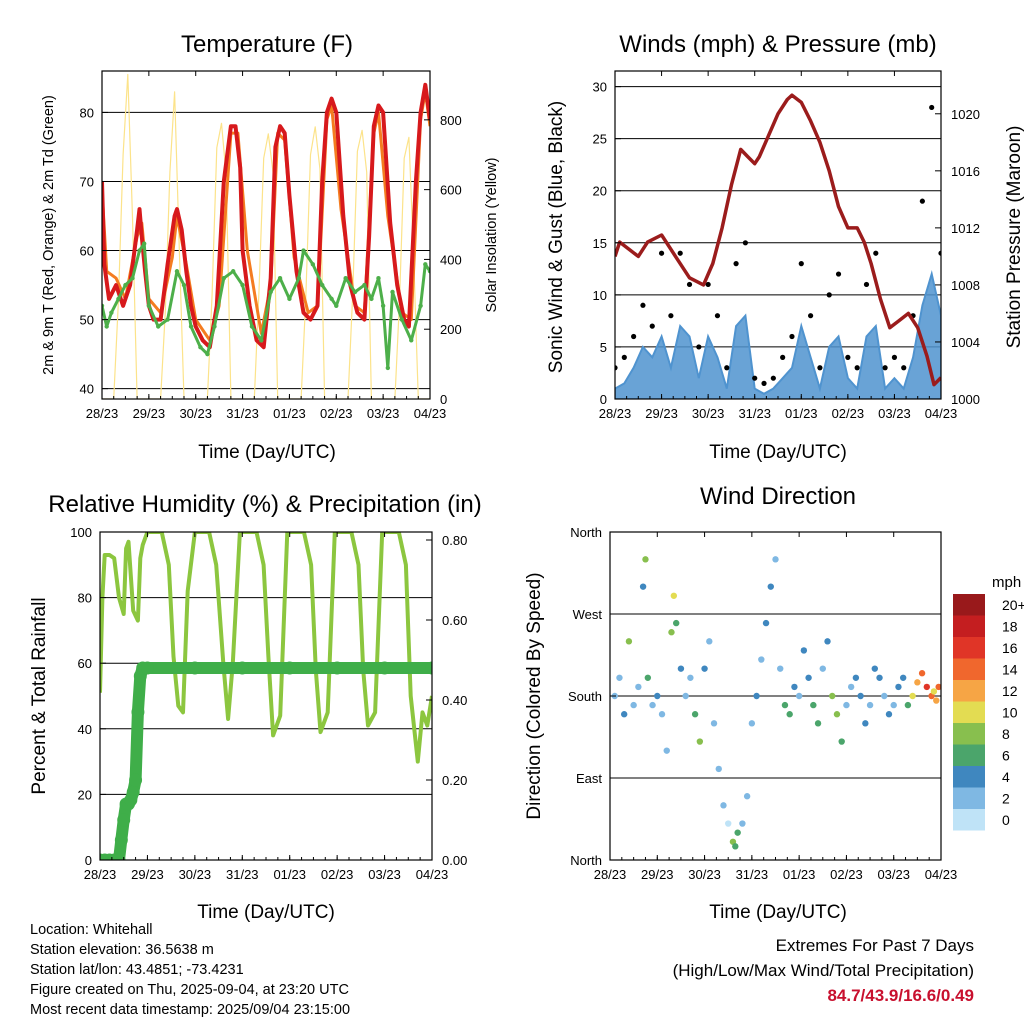  Describe the element at coordinates (893, 874) in the screenshot. I see `direction-xtick-label: 03/23` at that location.